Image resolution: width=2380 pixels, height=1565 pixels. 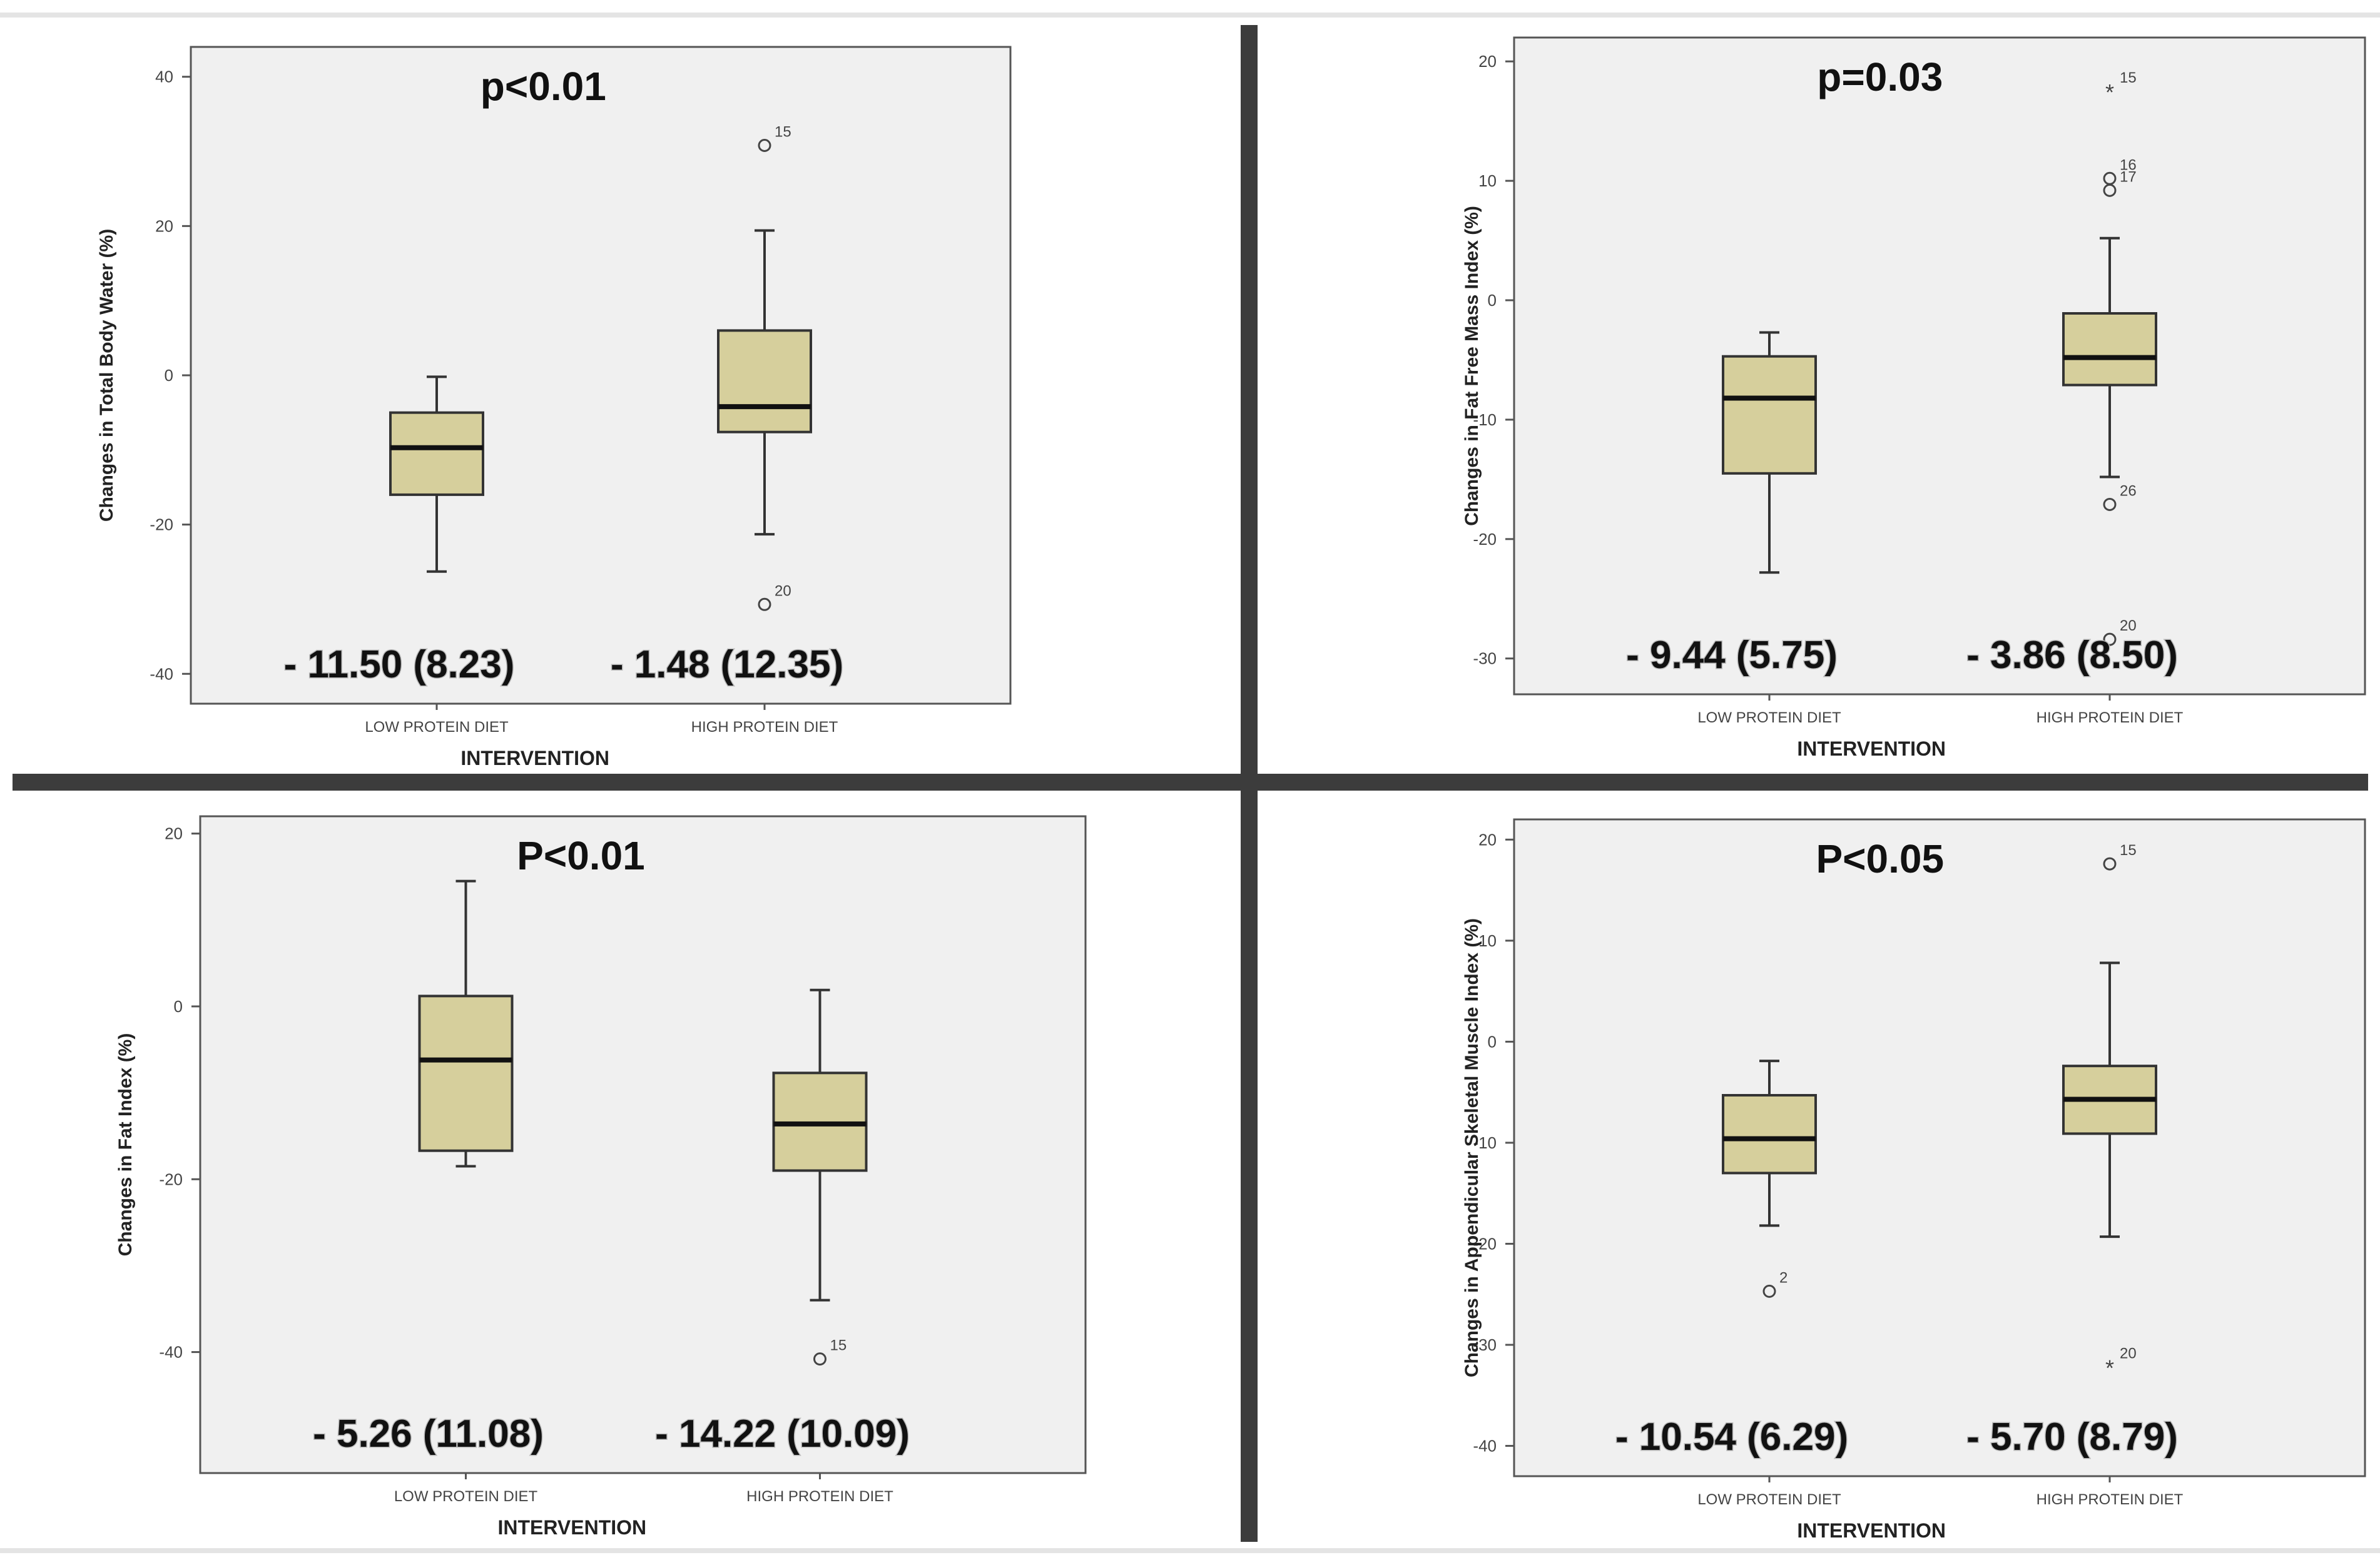 What do you see at coordinates (1783, 1277) in the screenshot?
I see `outlier-label: 2` at bounding box center [1783, 1277].